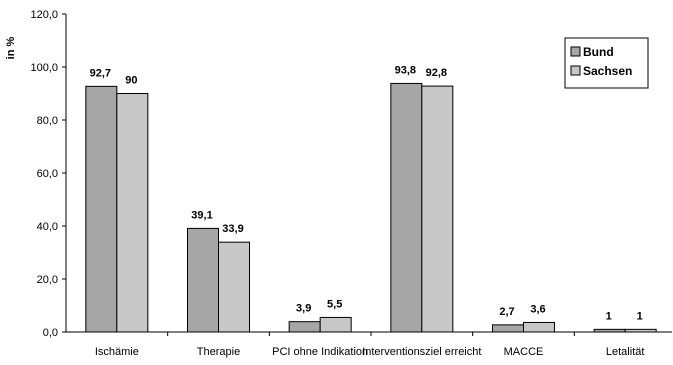 Image resolution: width=673 pixels, height=365 pixels. Describe the element at coordinates (598, 52) in the screenshot. I see `legend-label: Bund` at that location.